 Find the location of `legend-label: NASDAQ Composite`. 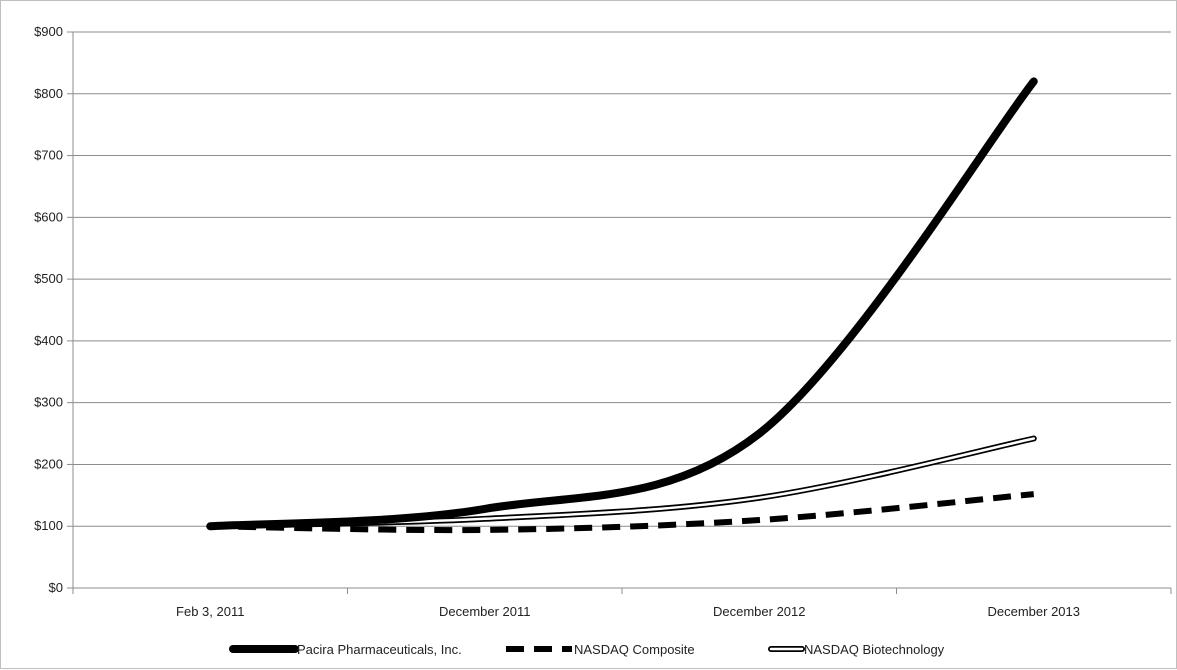

legend-label: NASDAQ Composite is located at coordinates (634, 649).